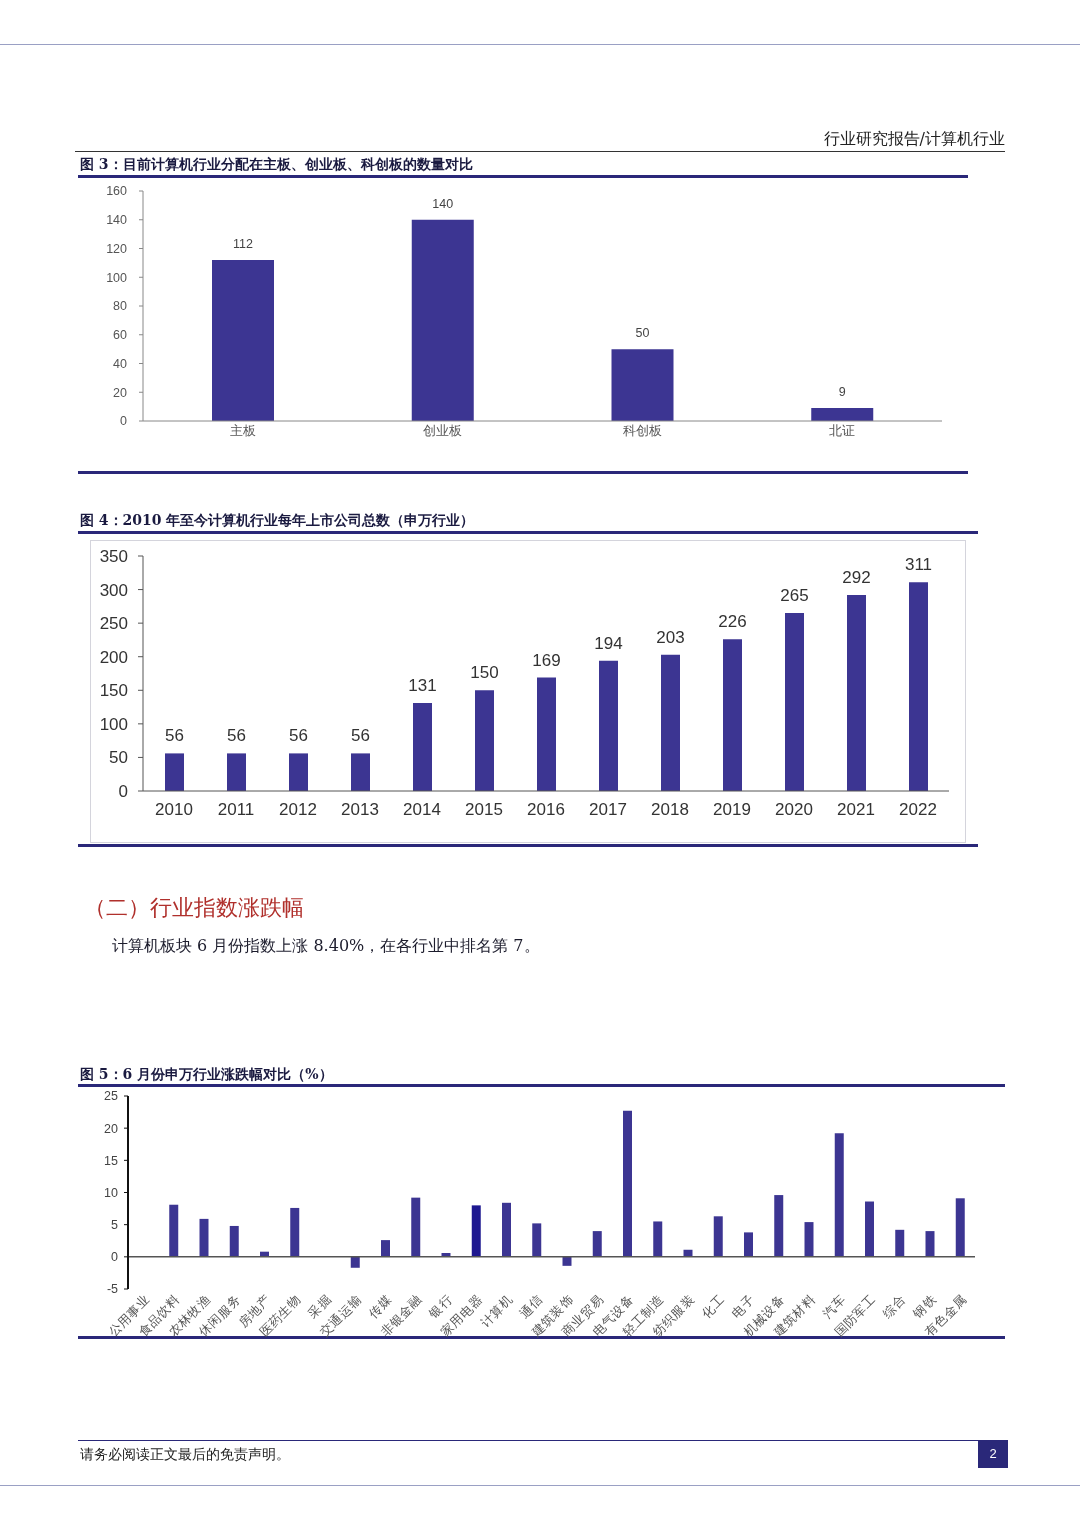 The image size is (1080, 1527). I want to click on x-tick-label: 2010, so click(174, 810).